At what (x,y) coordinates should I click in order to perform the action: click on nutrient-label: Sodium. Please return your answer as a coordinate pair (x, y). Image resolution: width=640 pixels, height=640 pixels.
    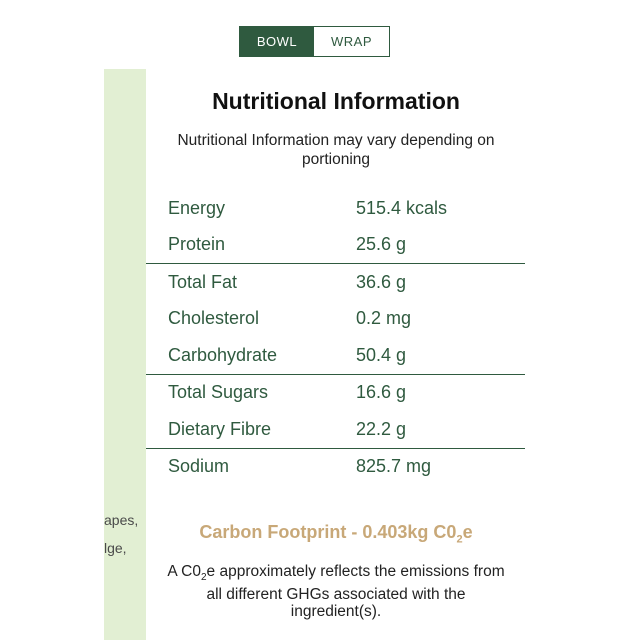
    Looking at the image, I should click on (199, 466).